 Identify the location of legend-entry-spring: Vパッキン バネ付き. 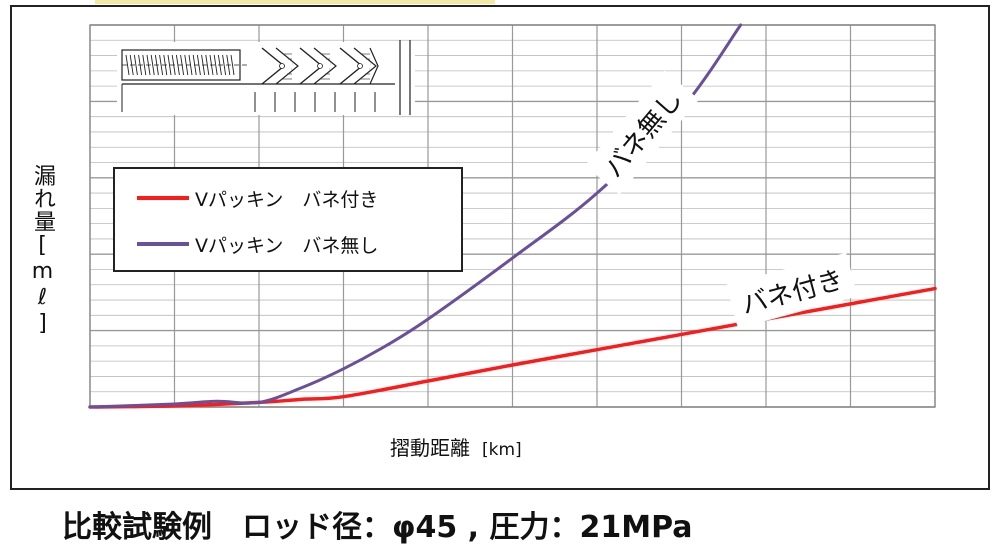
(257, 198).